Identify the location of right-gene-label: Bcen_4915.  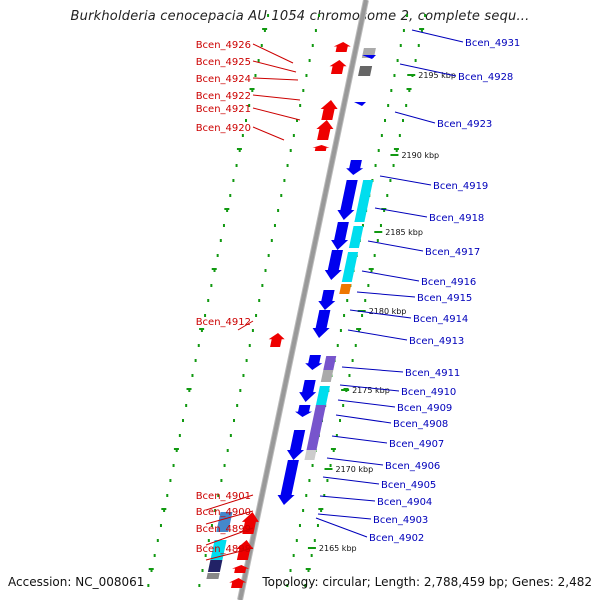
(444, 298).